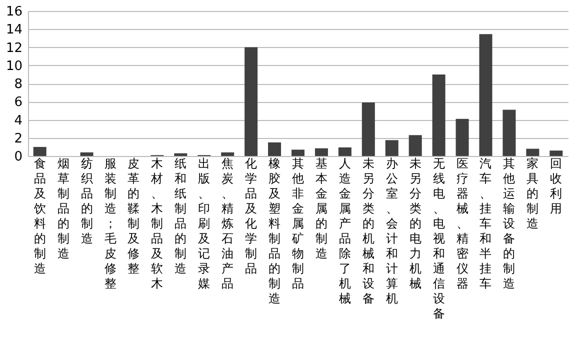  What do you see at coordinates (14, 66) in the screenshot?
I see `y-tick-label: 10` at bounding box center [14, 66].